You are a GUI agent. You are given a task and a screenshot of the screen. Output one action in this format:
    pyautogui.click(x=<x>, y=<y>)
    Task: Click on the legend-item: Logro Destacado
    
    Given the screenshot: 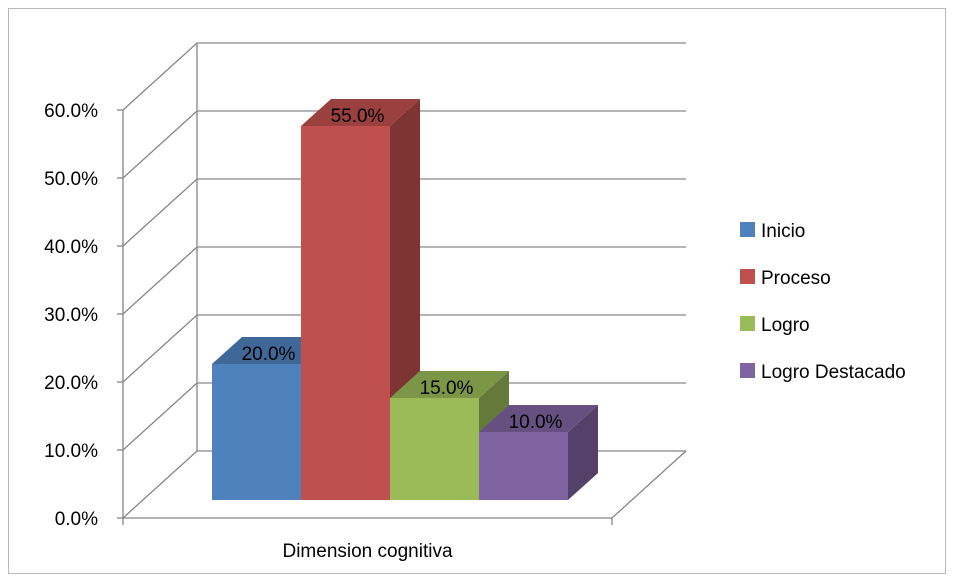 What is the action you would take?
    pyautogui.click(x=823, y=372)
    